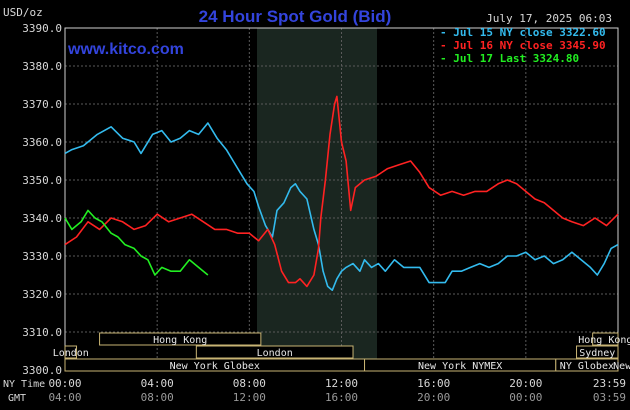  I want to click on x-tick-label-gmt: 03:59, so click(609, 397).